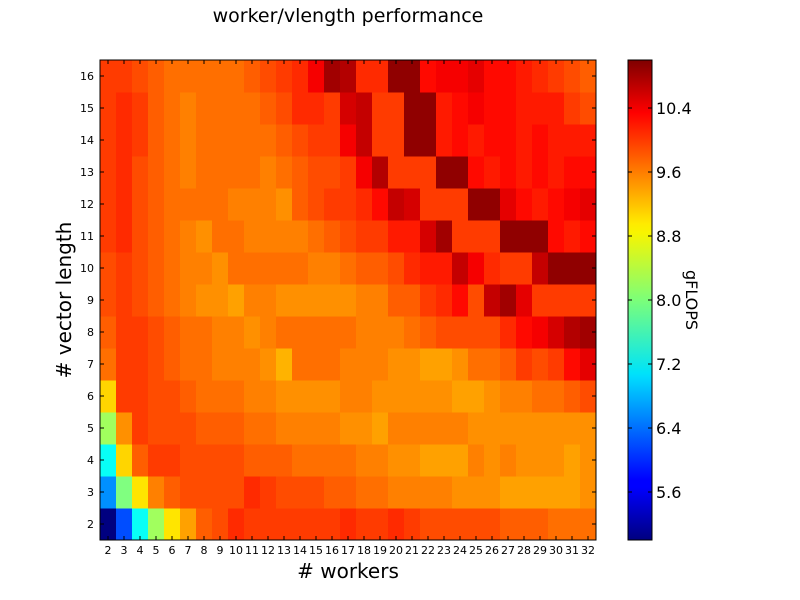 The width and height of the screenshot is (800, 600). I want to click on x-tick-label: 22, so click(428, 550).